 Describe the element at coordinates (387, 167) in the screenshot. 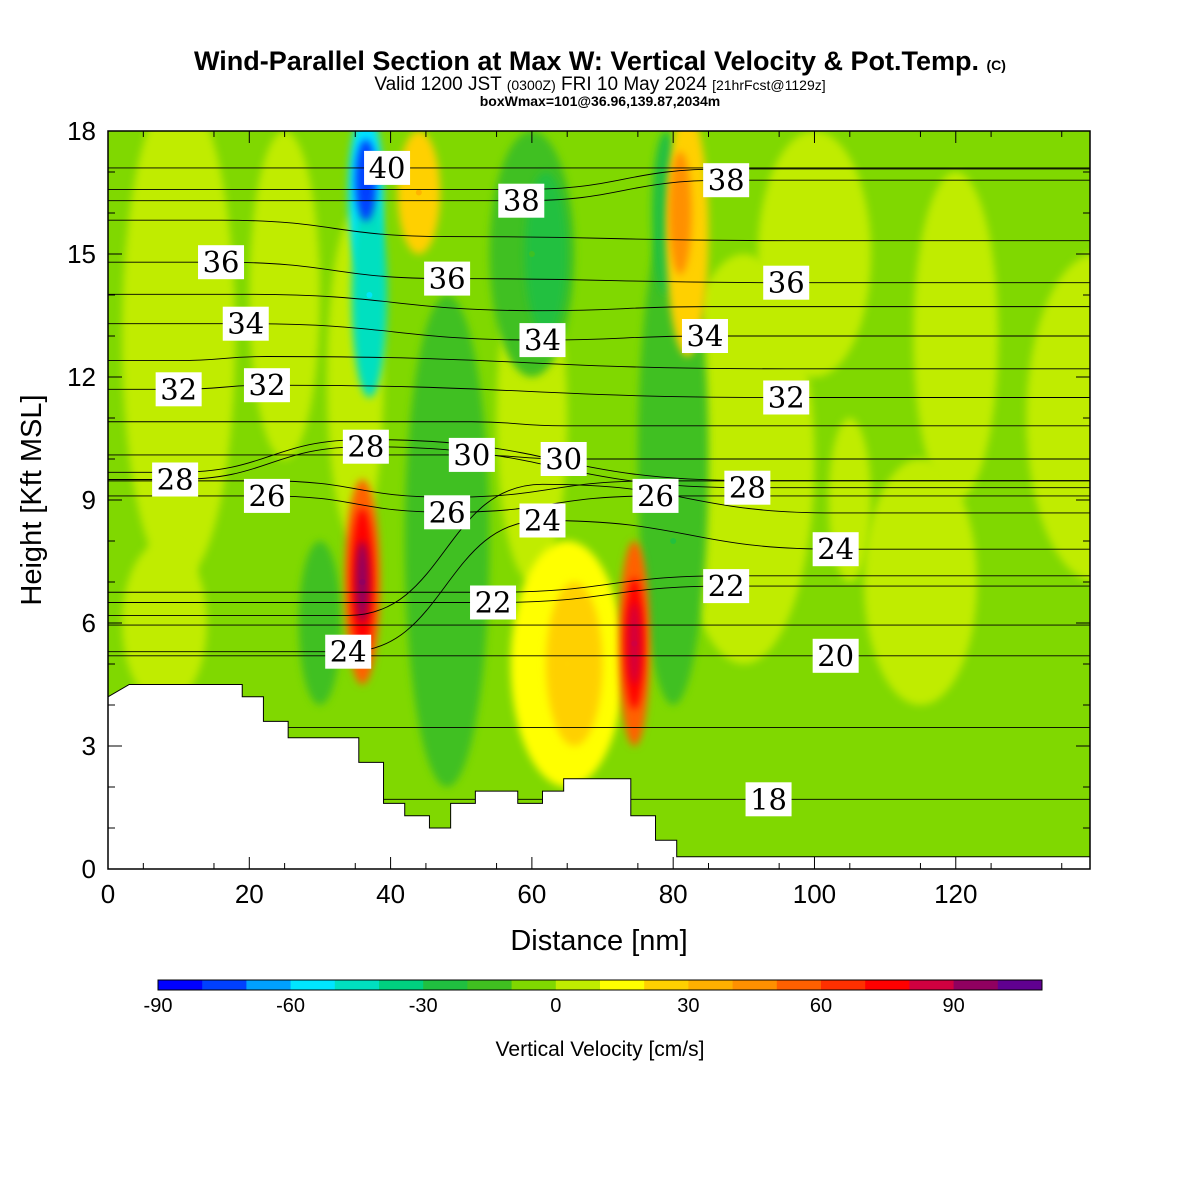

I see `contour-label: 40` at that location.